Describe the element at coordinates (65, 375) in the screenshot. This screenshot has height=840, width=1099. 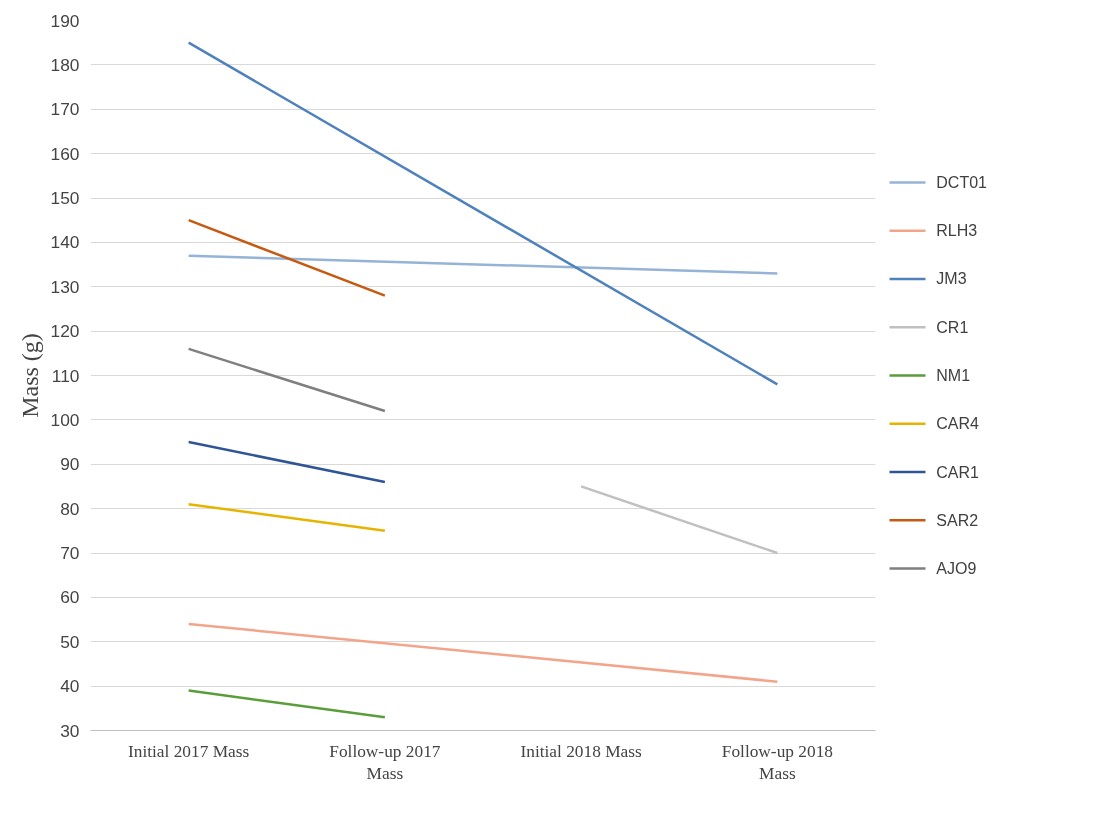
I see `y-tick-label: 110` at that location.